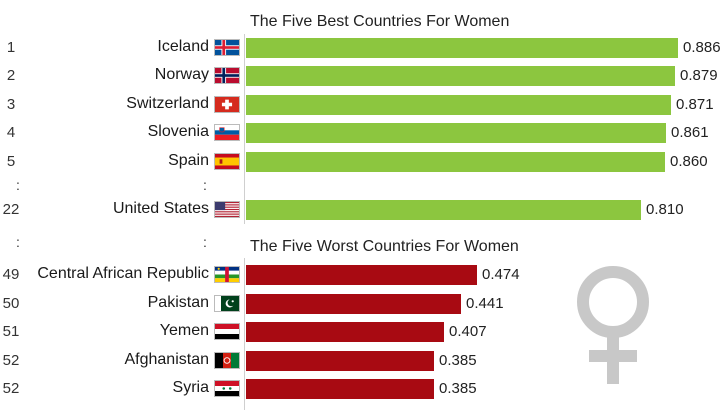 Image resolution: width=728 pixels, height=410 pixels. Describe the element at coordinates (160, 208) in the screenshot. I see `country-label: United States` at that location.